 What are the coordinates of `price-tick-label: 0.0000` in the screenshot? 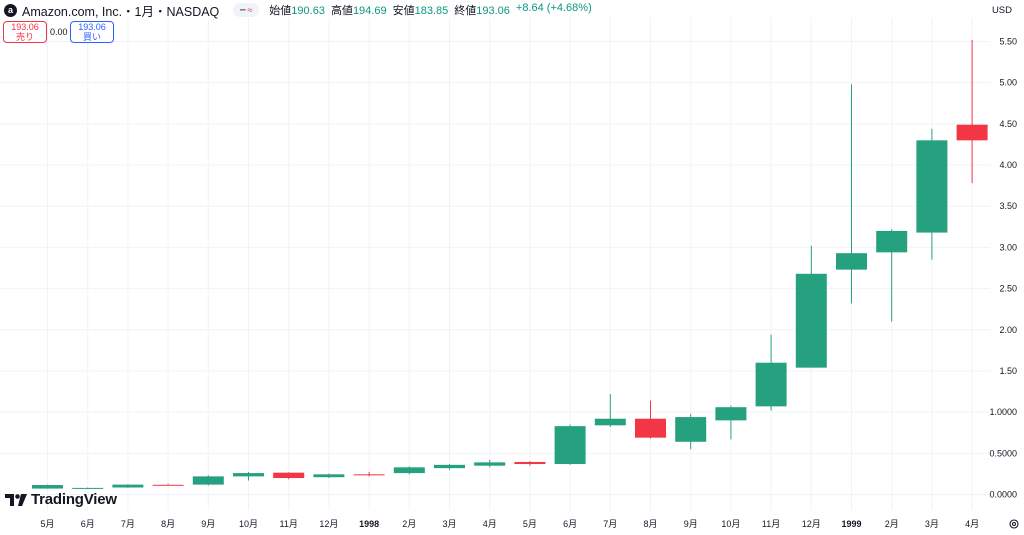 It's located at (1003, 495).